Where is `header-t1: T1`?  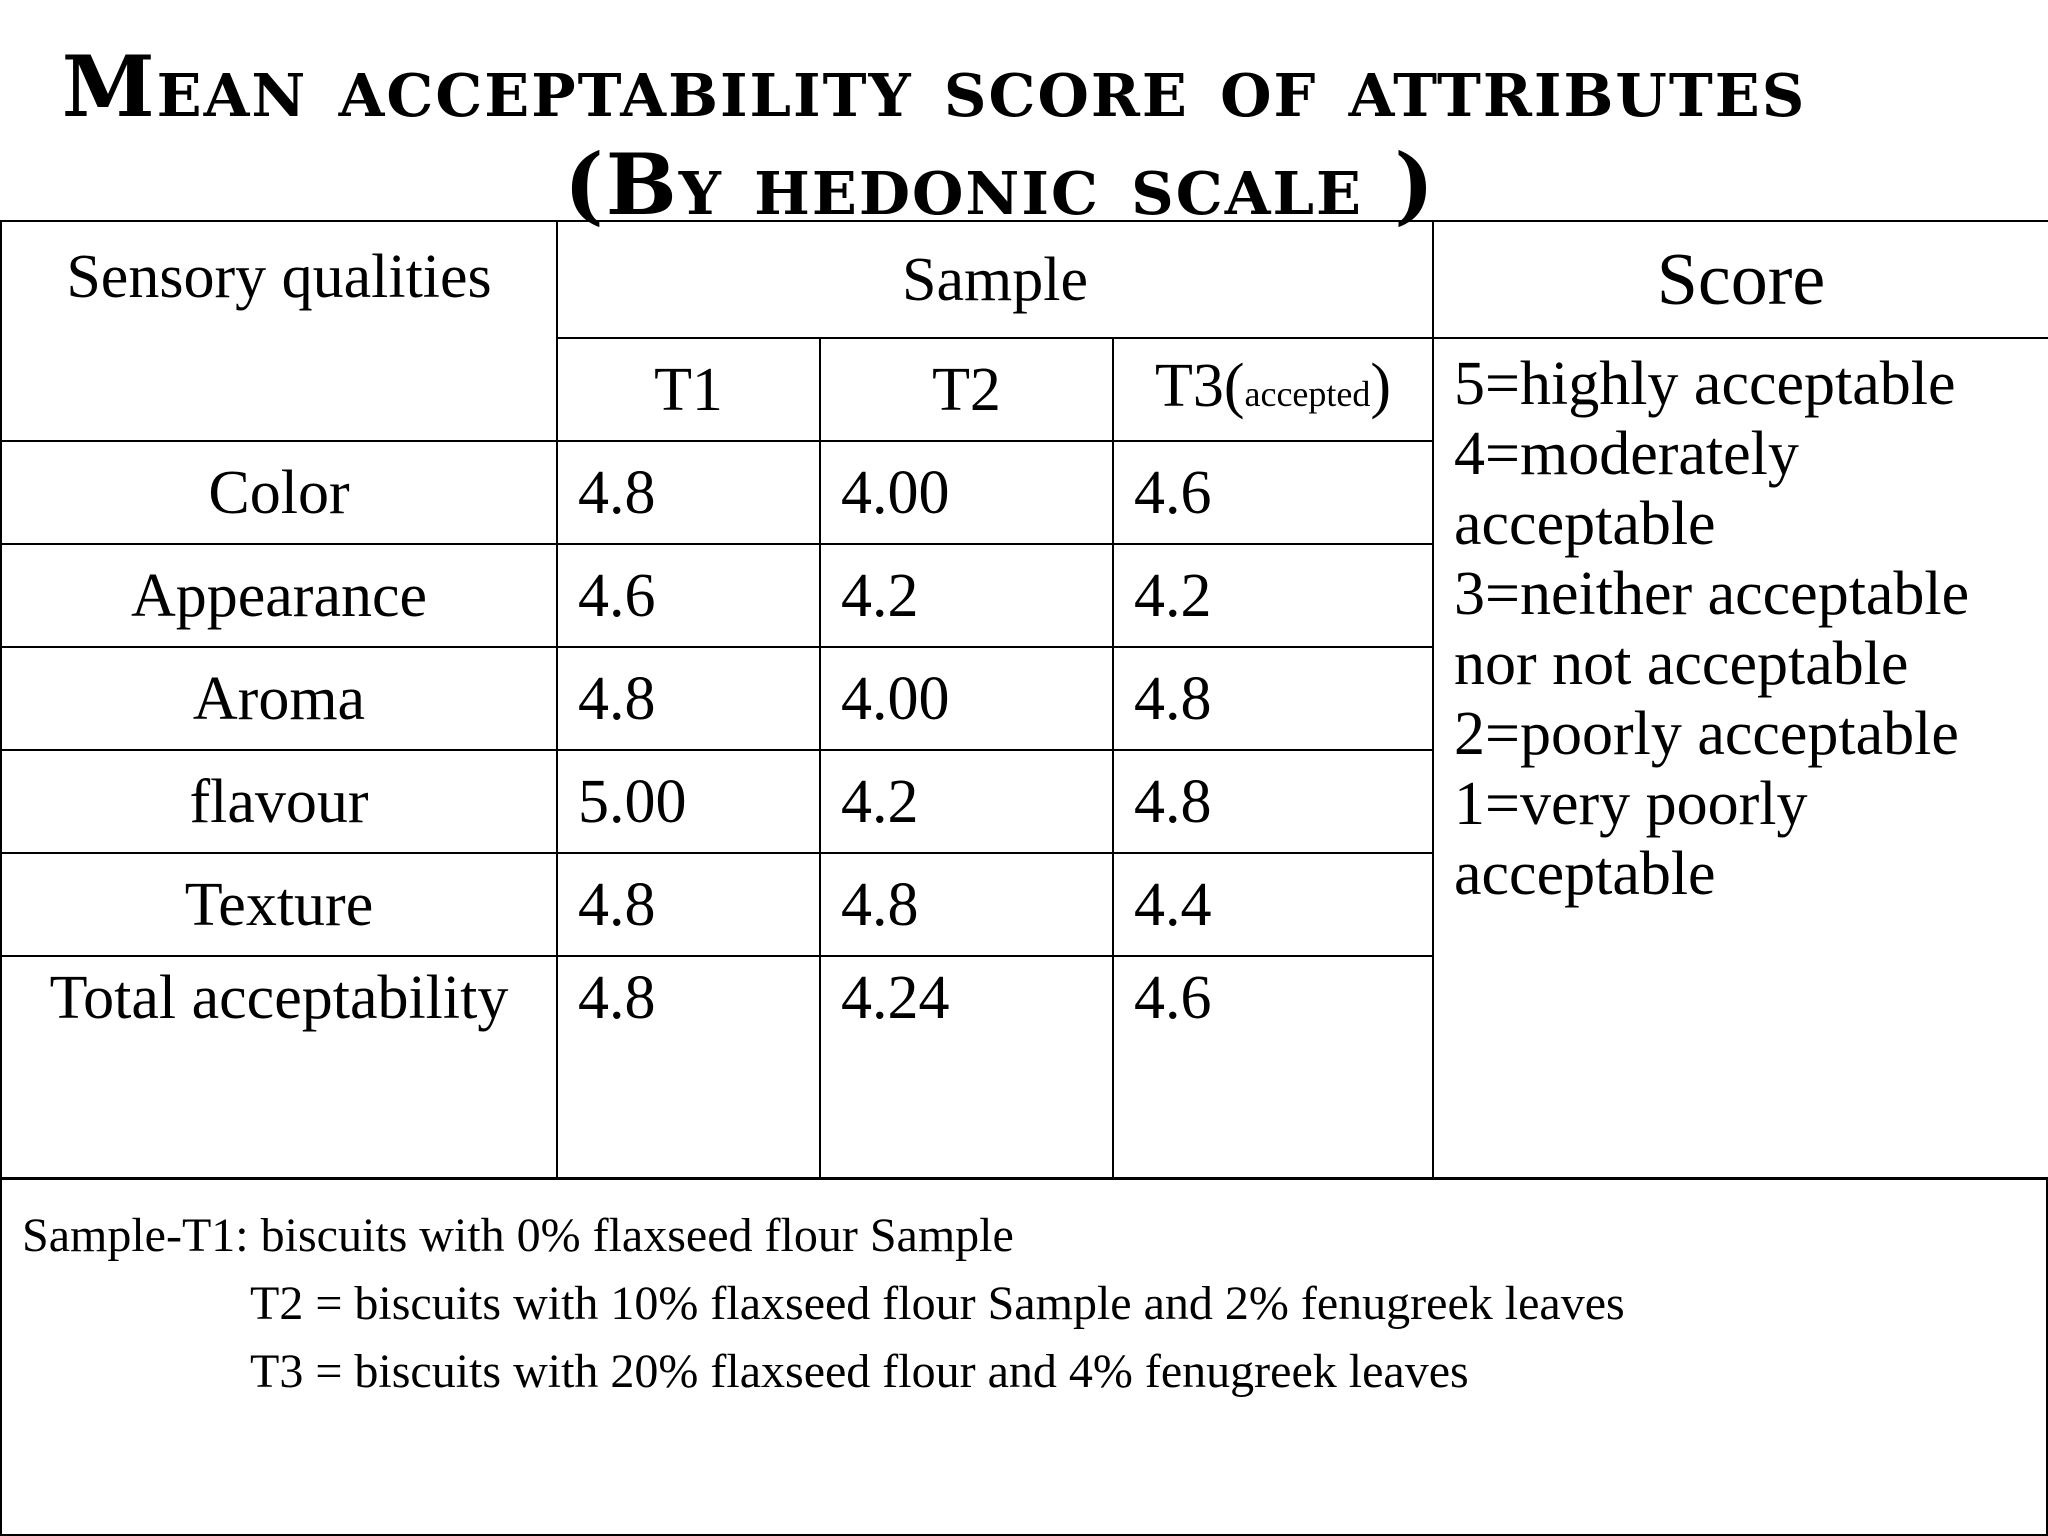
header-t1: T1 is located at coordinates (688, 389).